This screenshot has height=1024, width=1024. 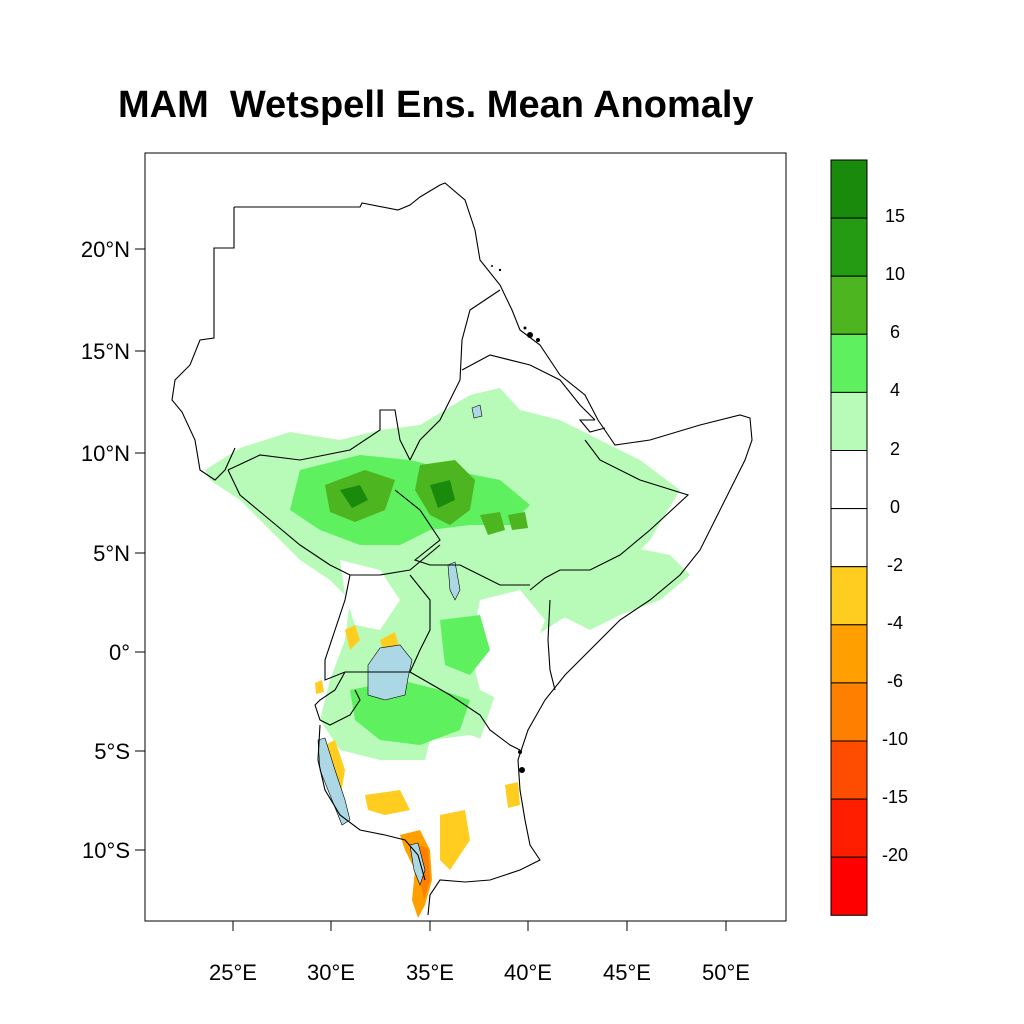 I want to click on lat-label-10n: 10°N, so click(x=105, y=453).